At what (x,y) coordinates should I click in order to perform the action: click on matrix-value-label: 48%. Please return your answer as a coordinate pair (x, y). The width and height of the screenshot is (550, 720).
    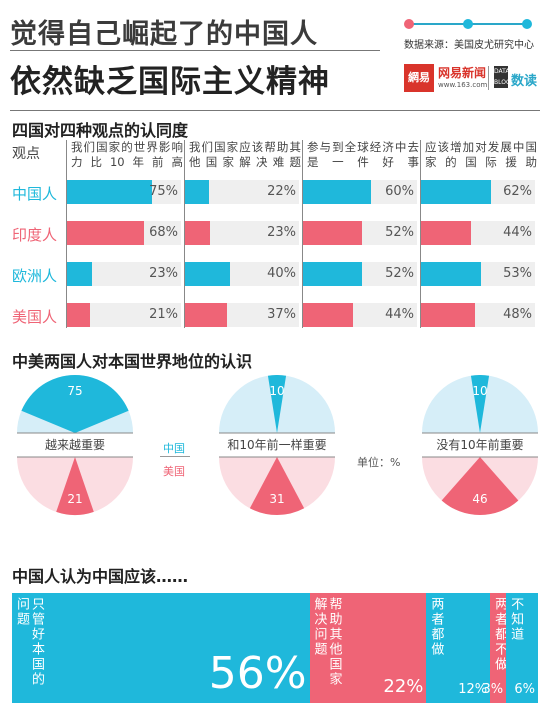
    Looking at the image, I should click on (517, 314).